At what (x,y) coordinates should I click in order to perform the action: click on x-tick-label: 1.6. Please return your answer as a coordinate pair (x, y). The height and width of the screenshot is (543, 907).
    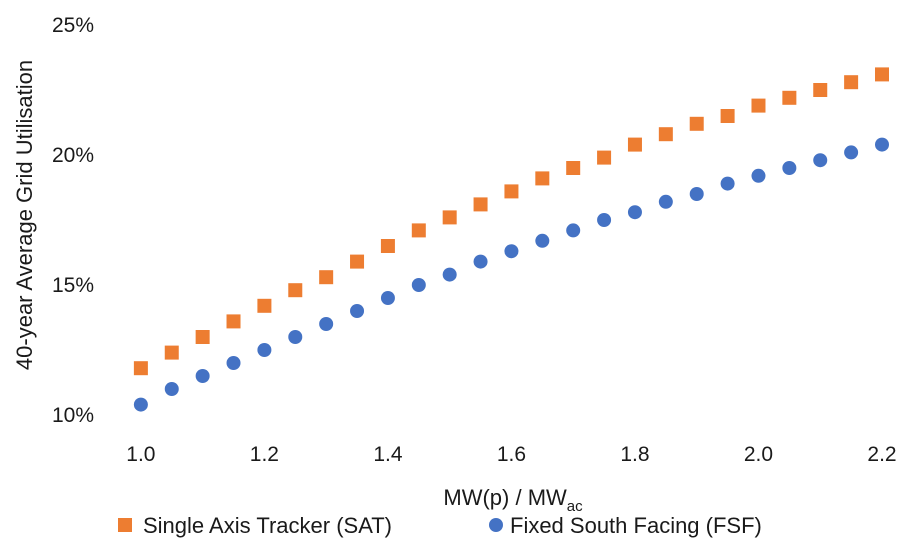
    Looking at the image, I should click on (511, 454).